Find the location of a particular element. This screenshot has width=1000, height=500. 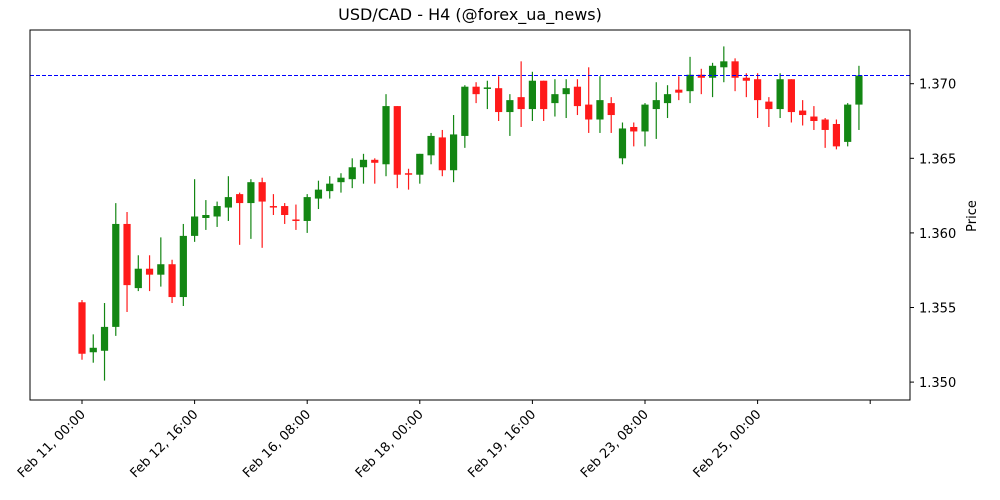

x-tick-label: Feb 25, 00:00 is located at coordinates (728, 444).